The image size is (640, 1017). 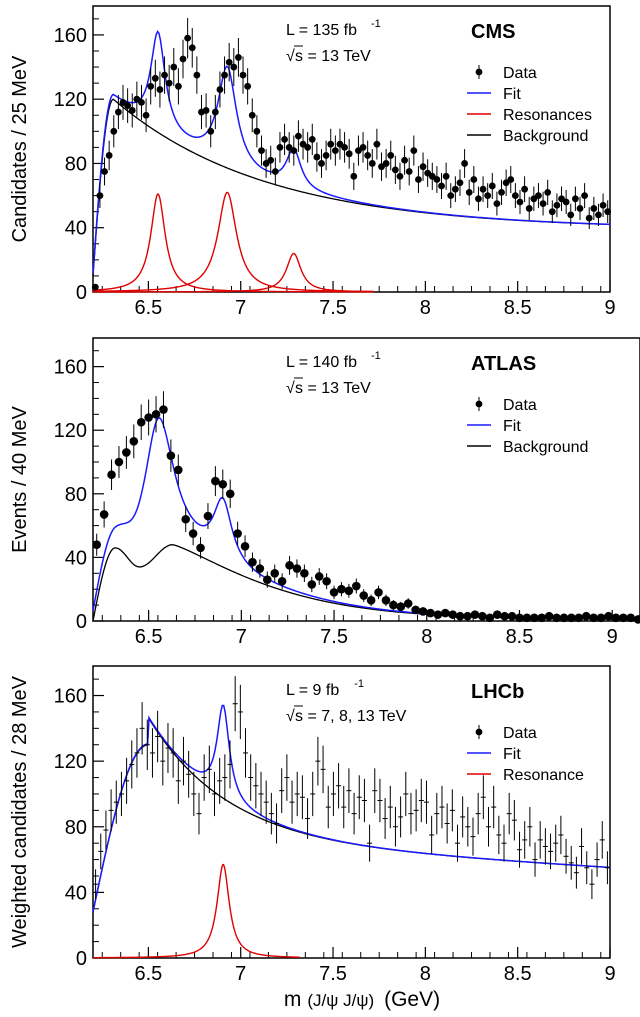 What do you see at coordinates (351, 716) in the screenshot?
I see `lhcb-energy-label: s = 7, 8, 13 TeV` at bounding box center [351, 716].